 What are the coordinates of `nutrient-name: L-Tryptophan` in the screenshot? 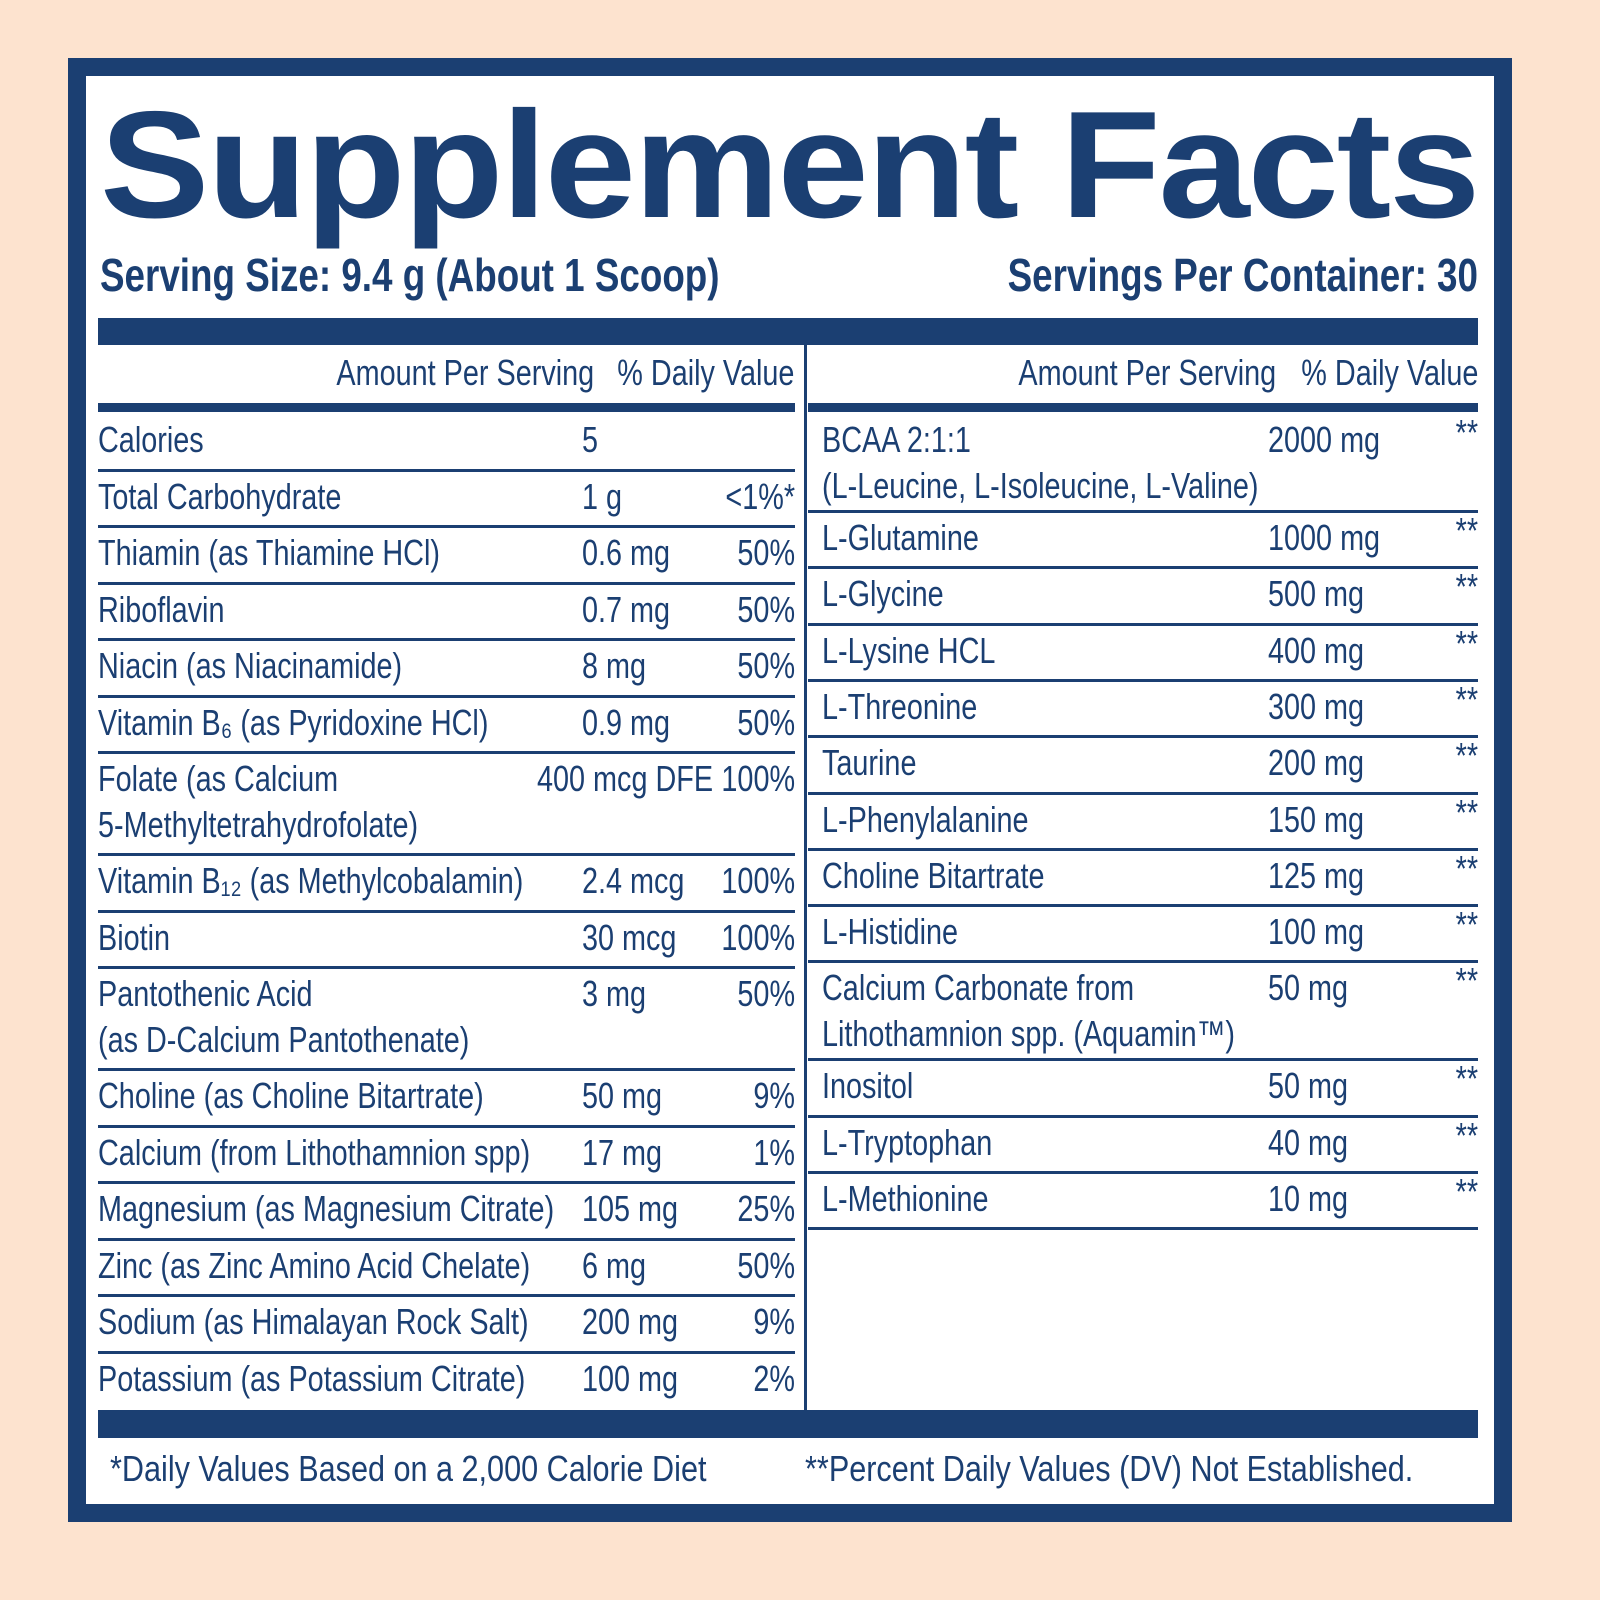 It's located at (907, 1142).